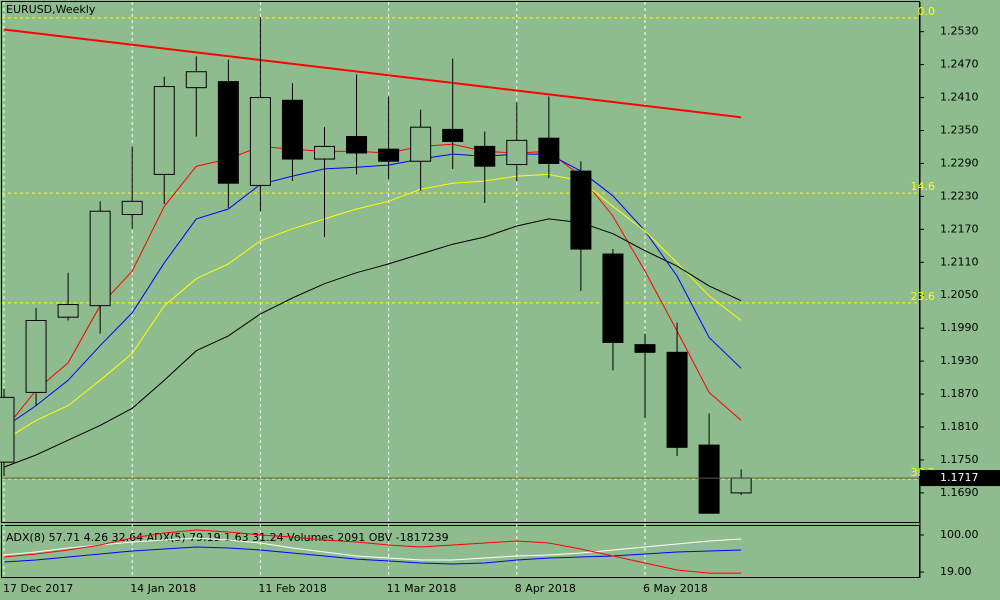  I want to click on fib-label: 0.0, so click(927, 11).